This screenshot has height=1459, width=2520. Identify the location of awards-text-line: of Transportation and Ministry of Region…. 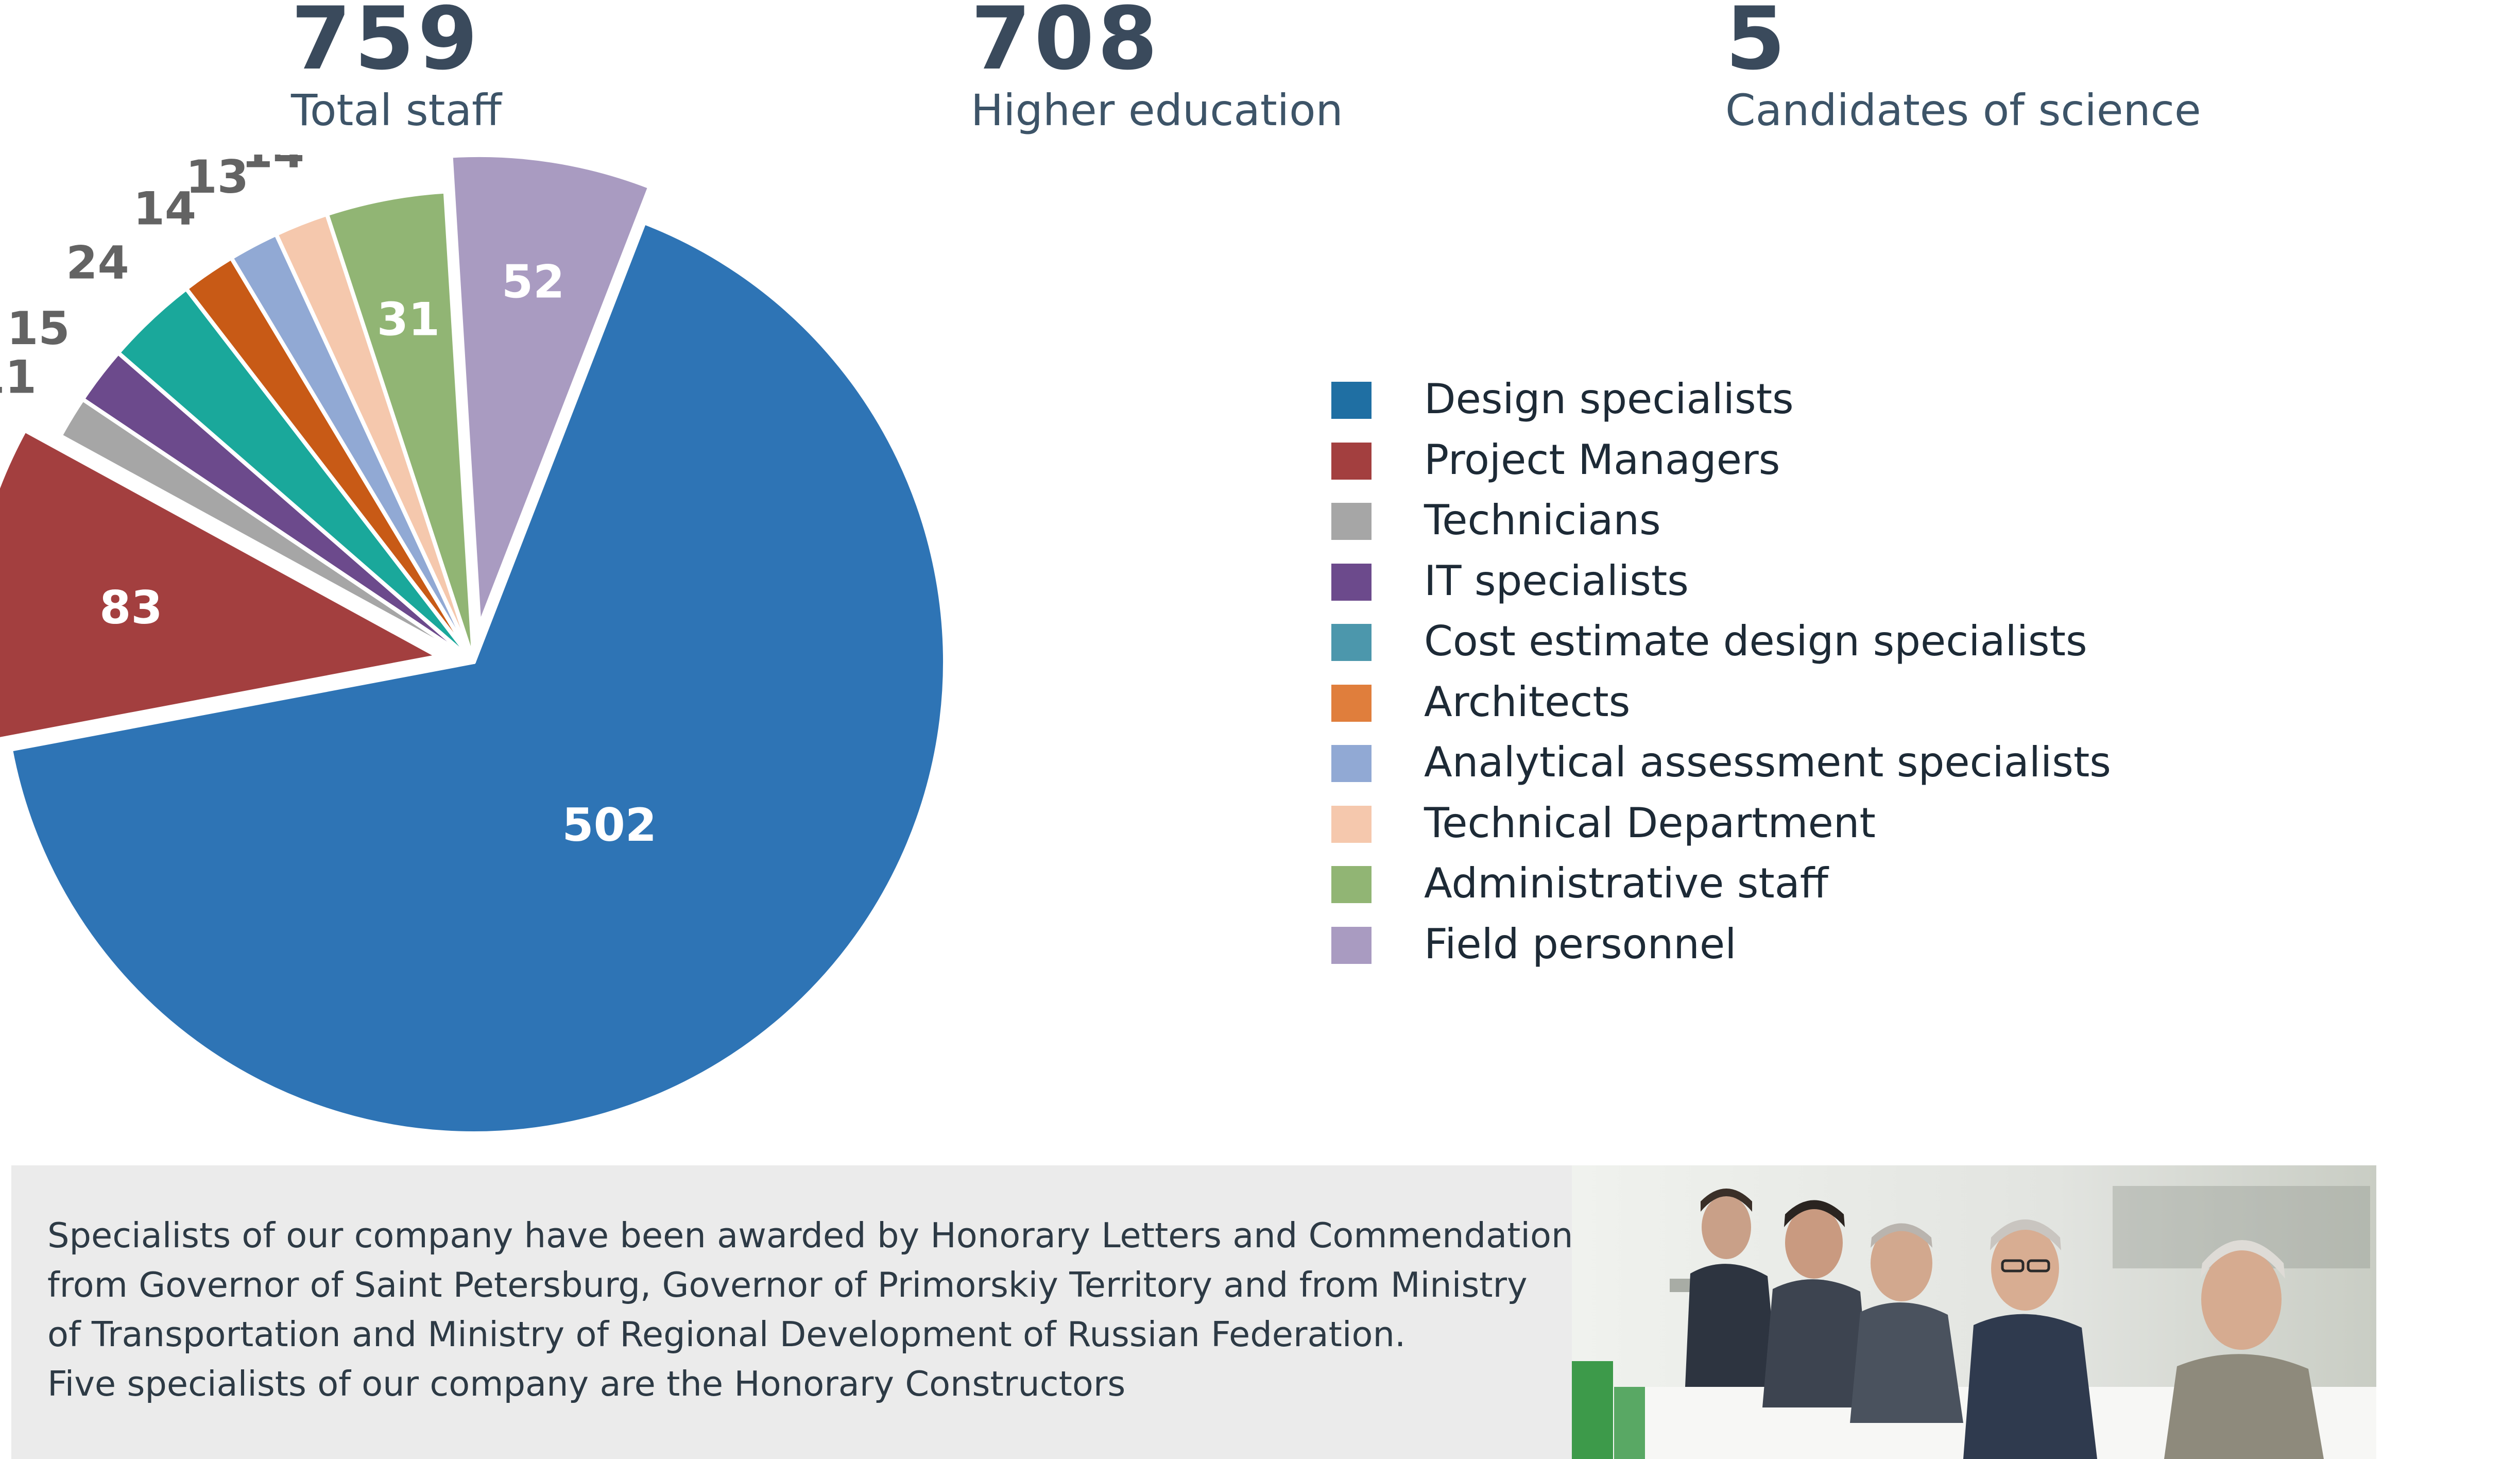
(726, 1334).